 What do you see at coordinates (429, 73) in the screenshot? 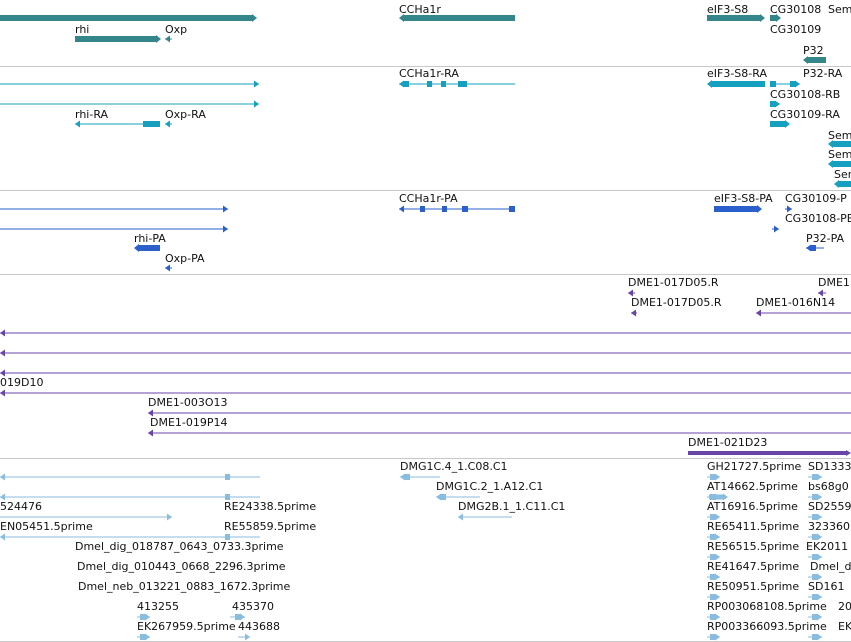
I see `mrna-feature-label: CCHa1r-RA` at bounding box center [429, 73].